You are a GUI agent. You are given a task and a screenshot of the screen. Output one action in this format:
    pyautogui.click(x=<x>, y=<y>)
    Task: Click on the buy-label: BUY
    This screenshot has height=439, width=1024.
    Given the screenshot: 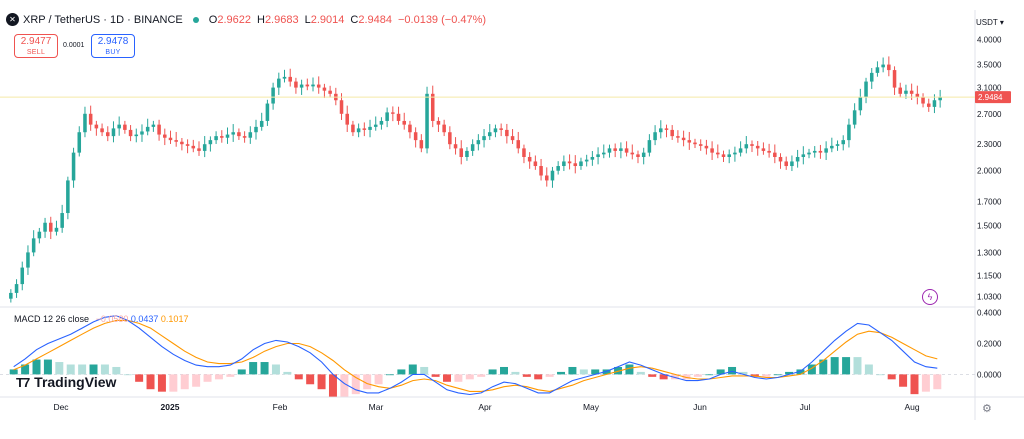 What is the action you would take?
    pyautogui.click(x=113, y=52)
    